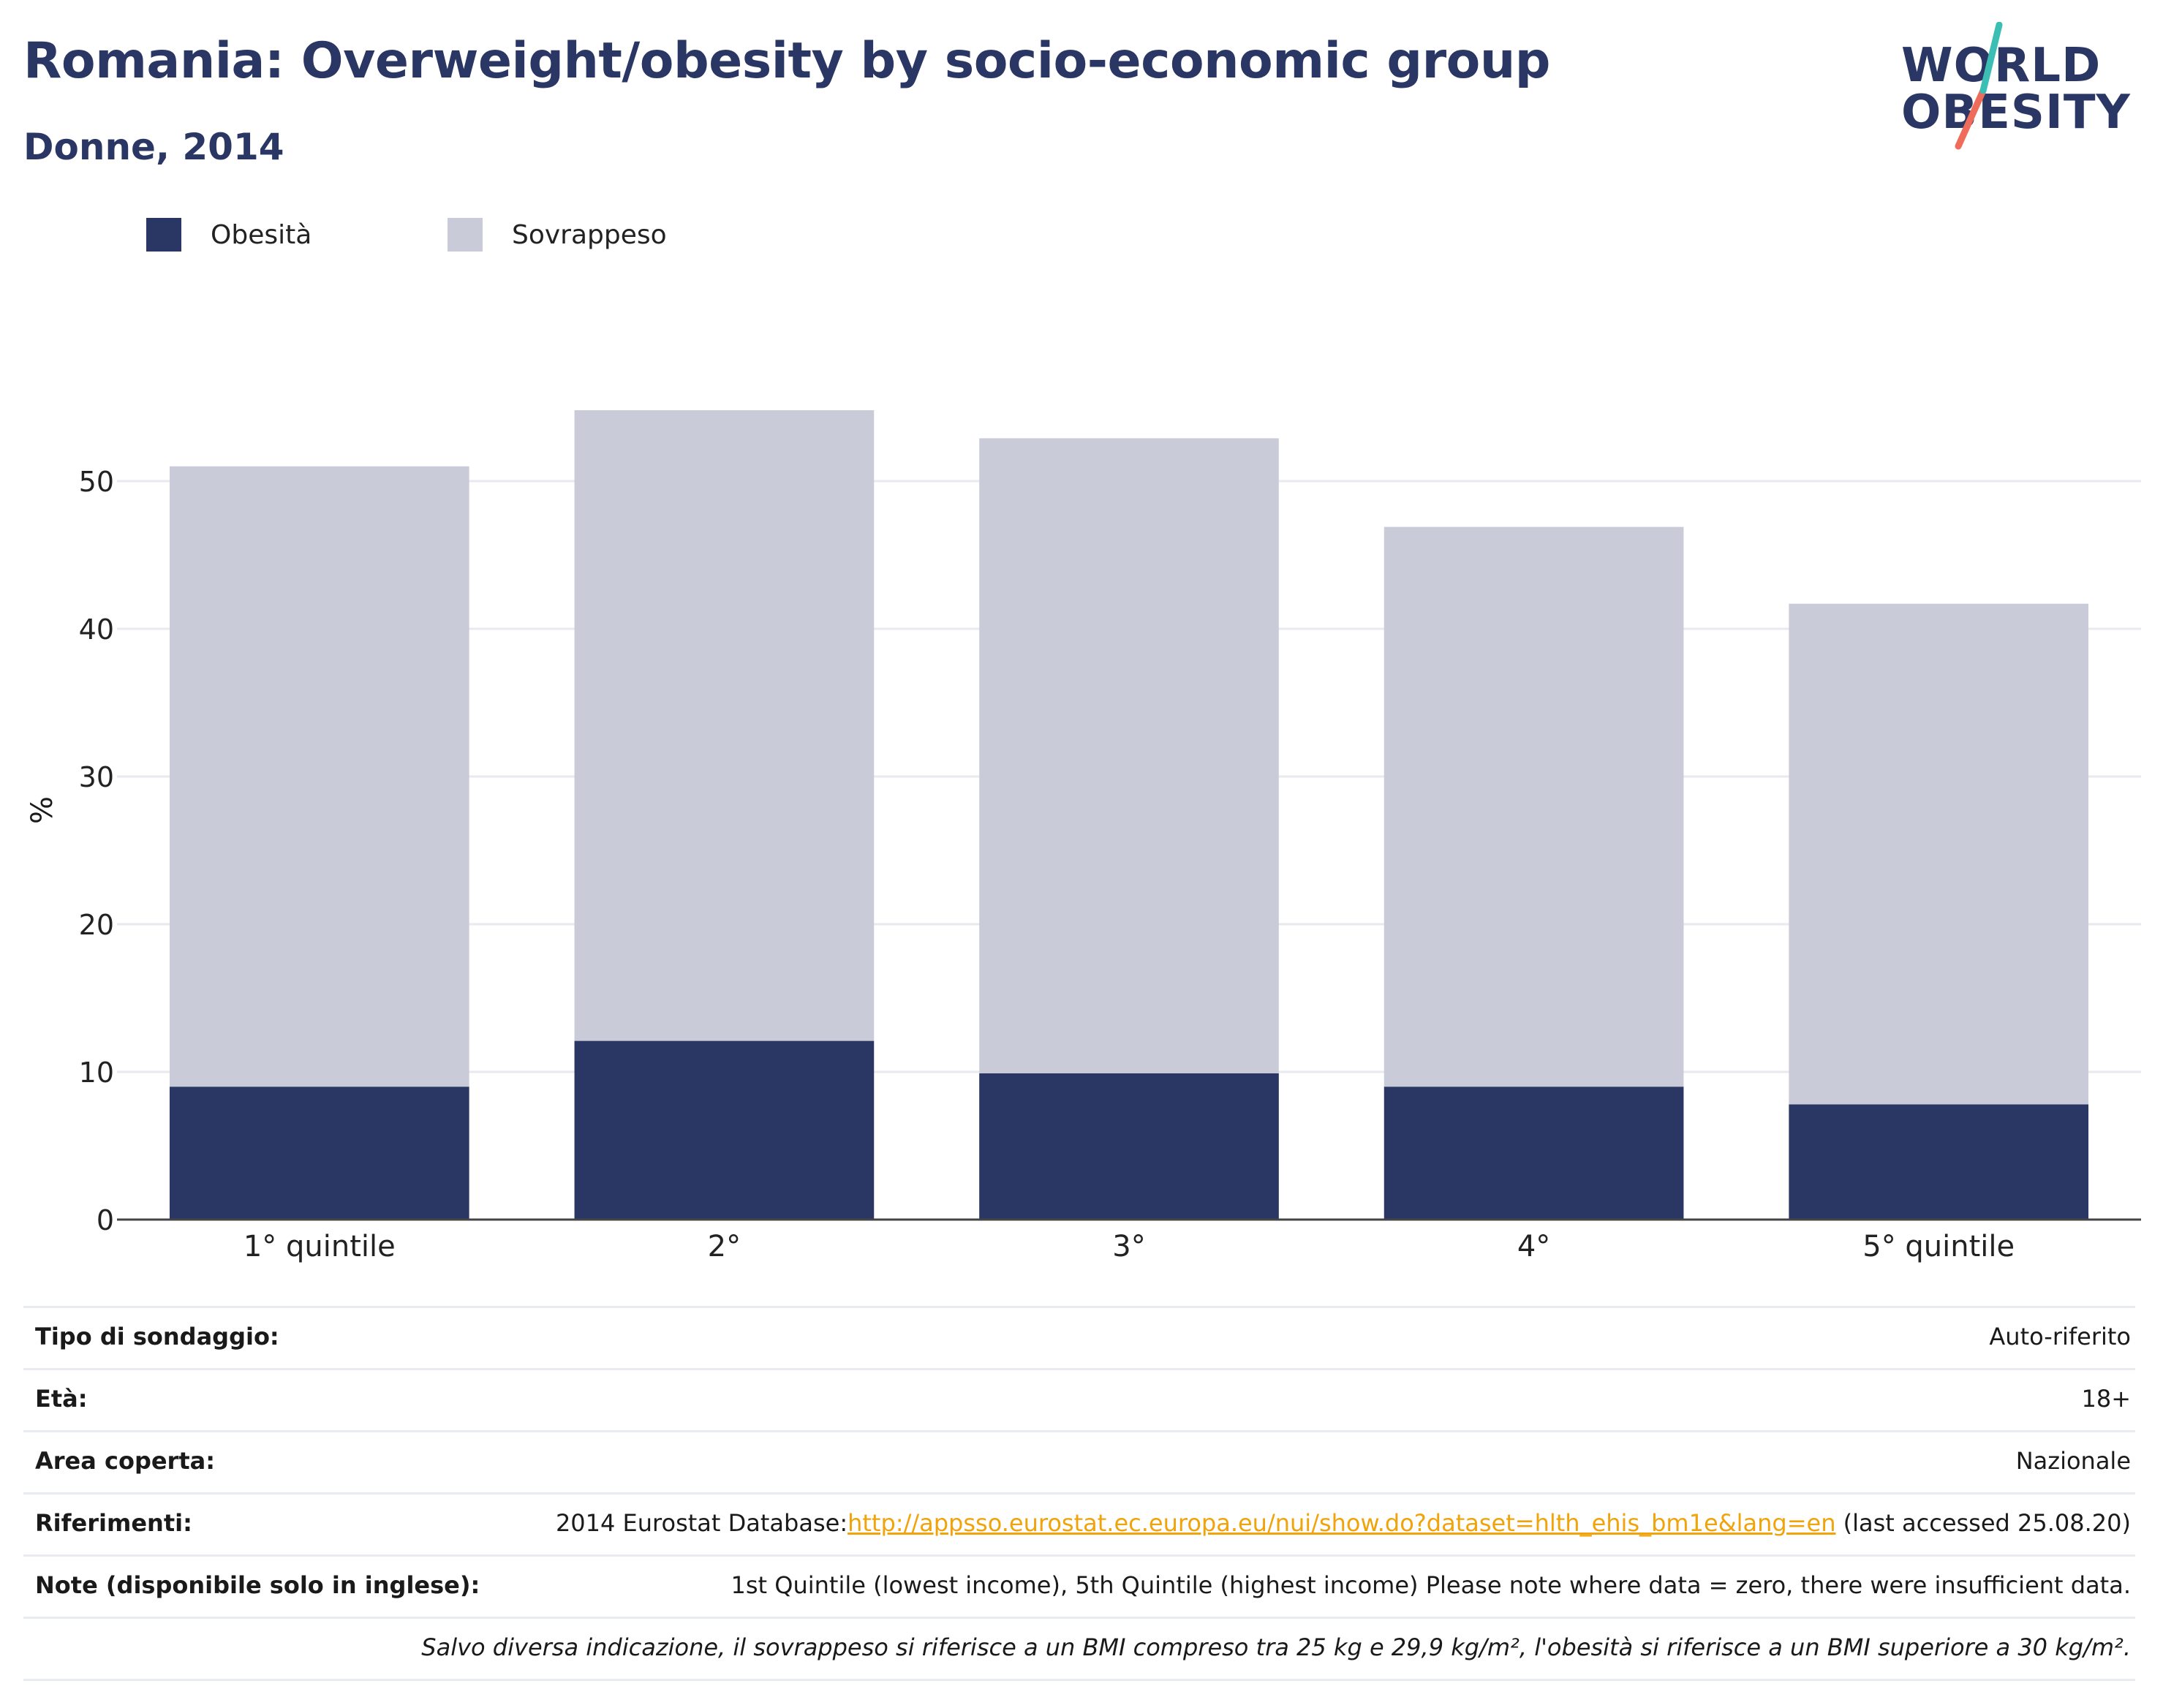 The width and height of the screenshot is (2163, 1708). What do you see at coordinates (725, 1246) in the screenshot?
I see `x-tick-label: 2°` at bounding box center [725, 1246].